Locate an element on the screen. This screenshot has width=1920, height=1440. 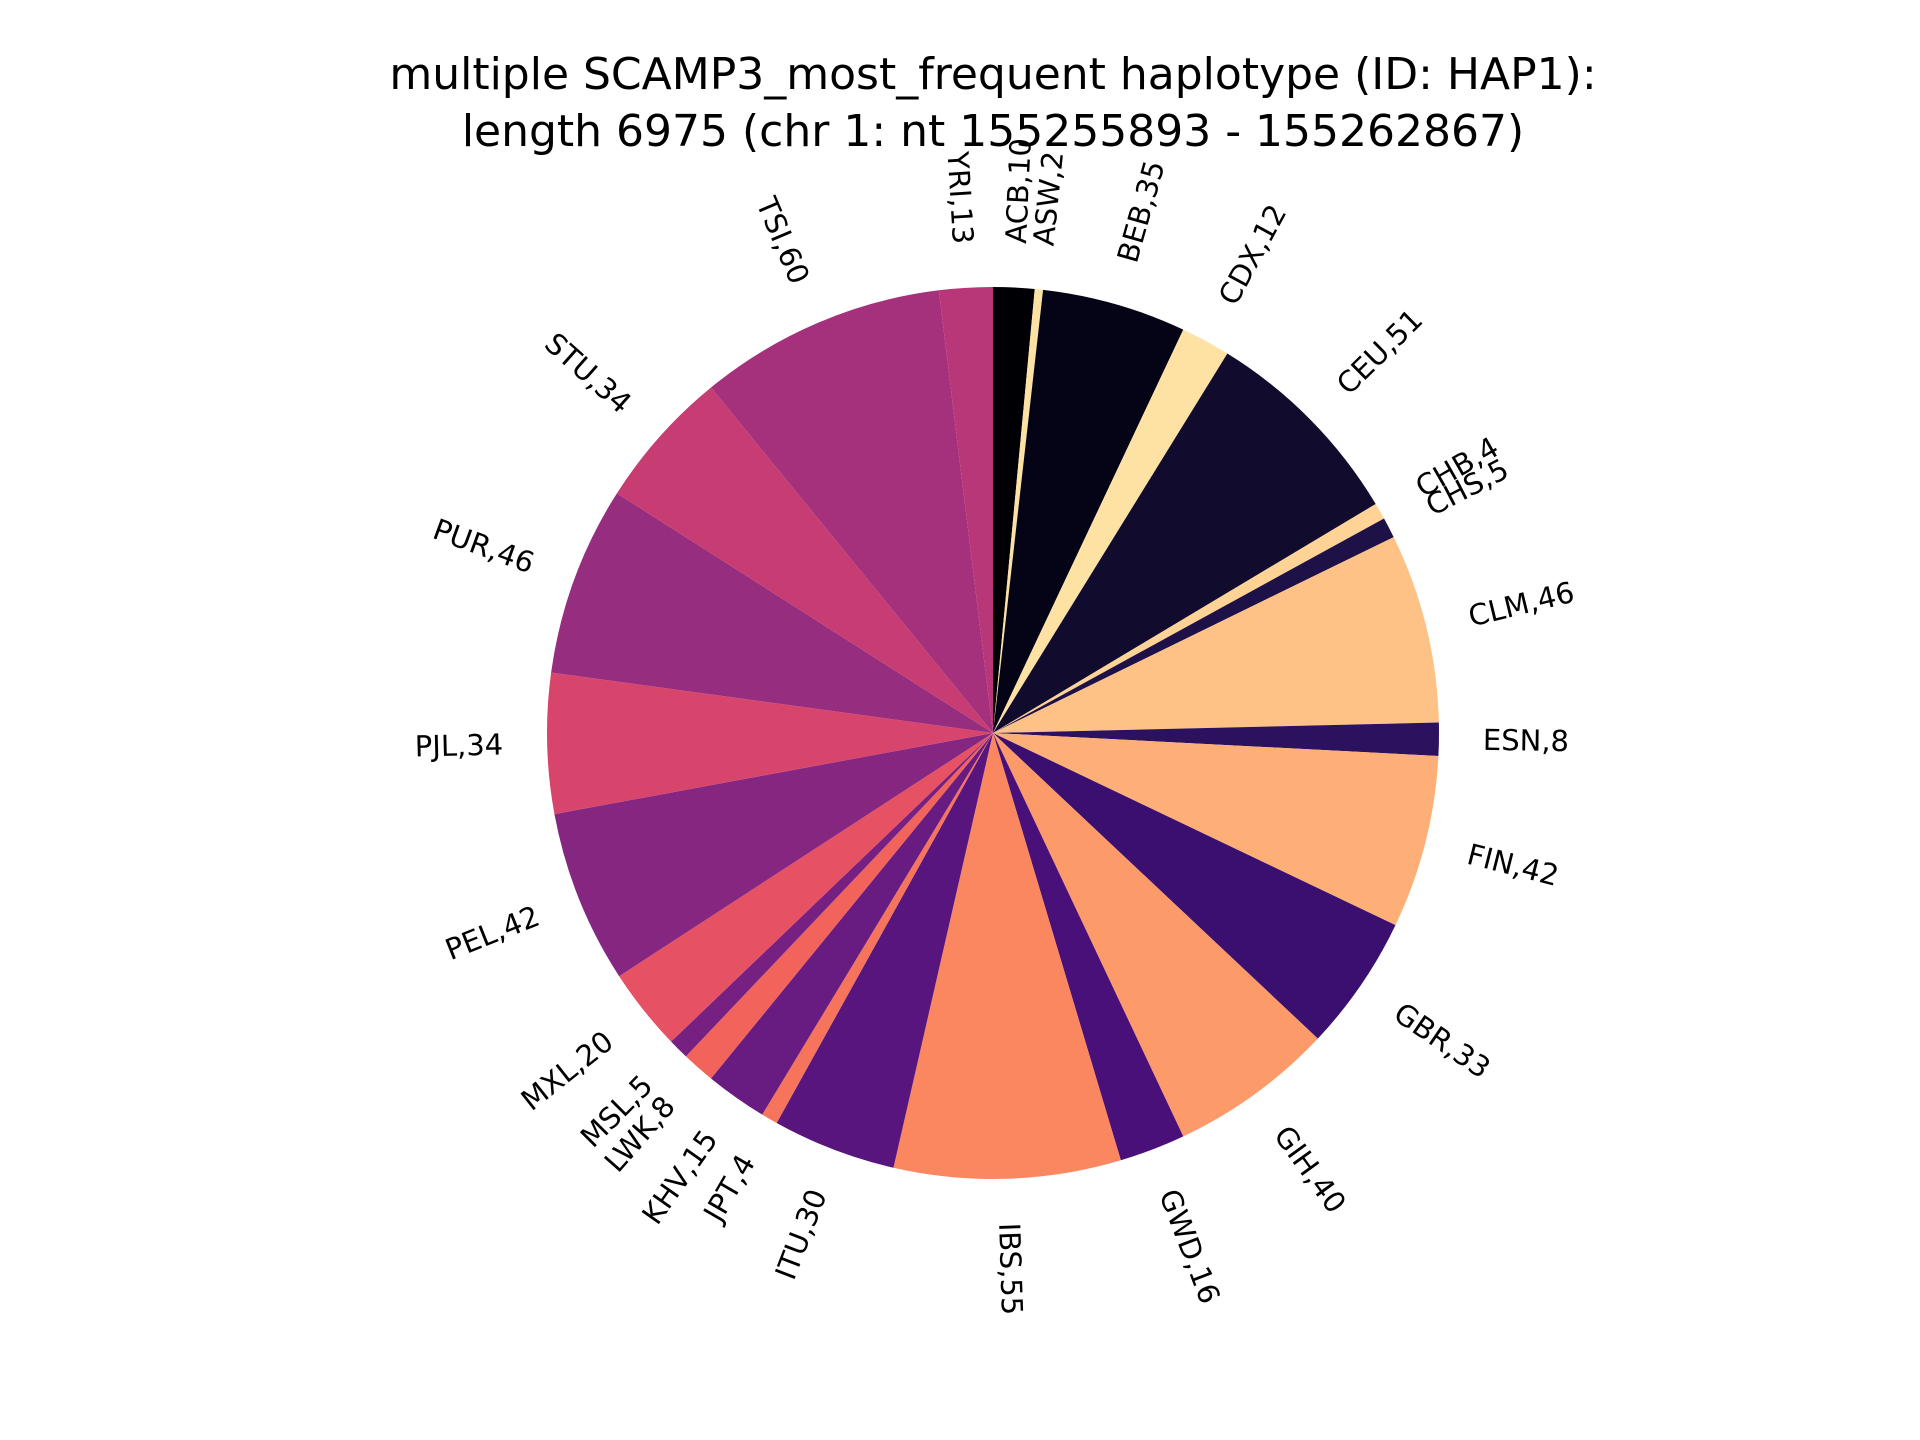
pie-slice-mxl is located at coordinates (806, 887).